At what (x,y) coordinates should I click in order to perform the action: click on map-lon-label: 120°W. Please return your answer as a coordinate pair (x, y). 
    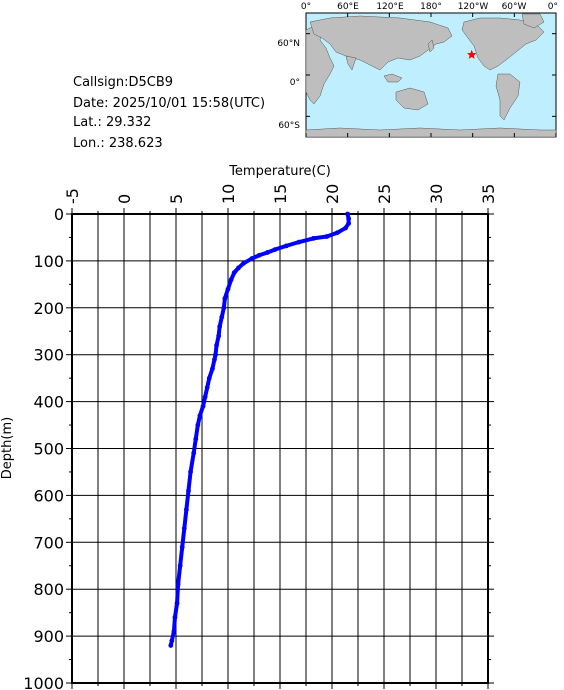
    Looking at the image, I should click on (473, 7).